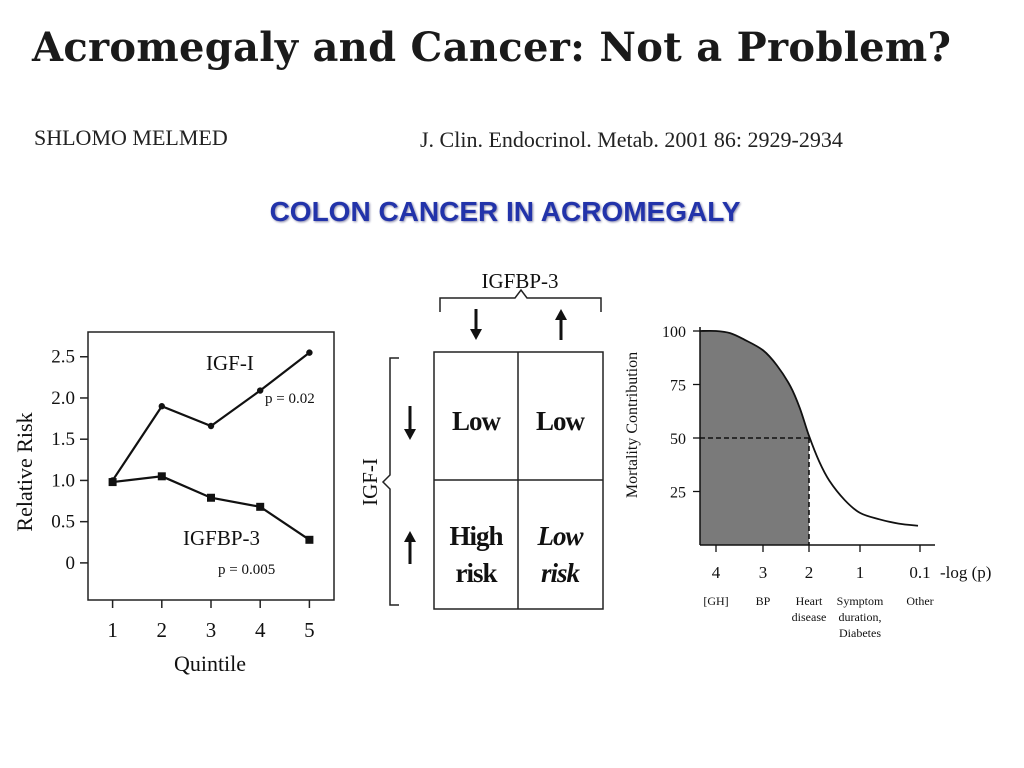  What do you see at coordinates (63, 439) in the screenshot?
I see `y-tick-label: 1.5` at bounding box center [63, 439].